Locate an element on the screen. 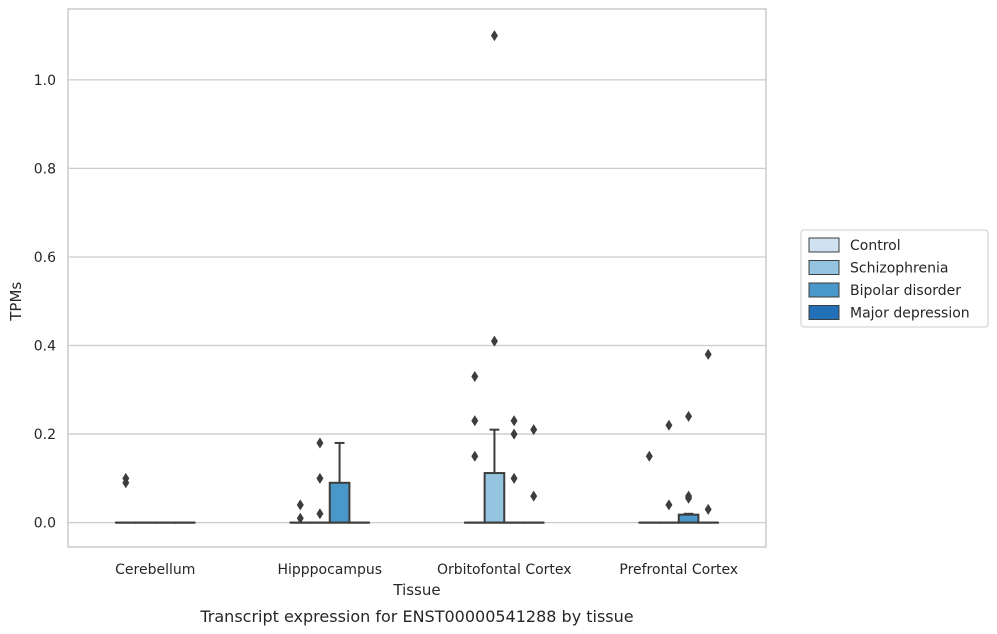 Image resolution: width=997 pixels, height=634 pixels. x-axis-label: Tissue is located at coordinates (416, 590).